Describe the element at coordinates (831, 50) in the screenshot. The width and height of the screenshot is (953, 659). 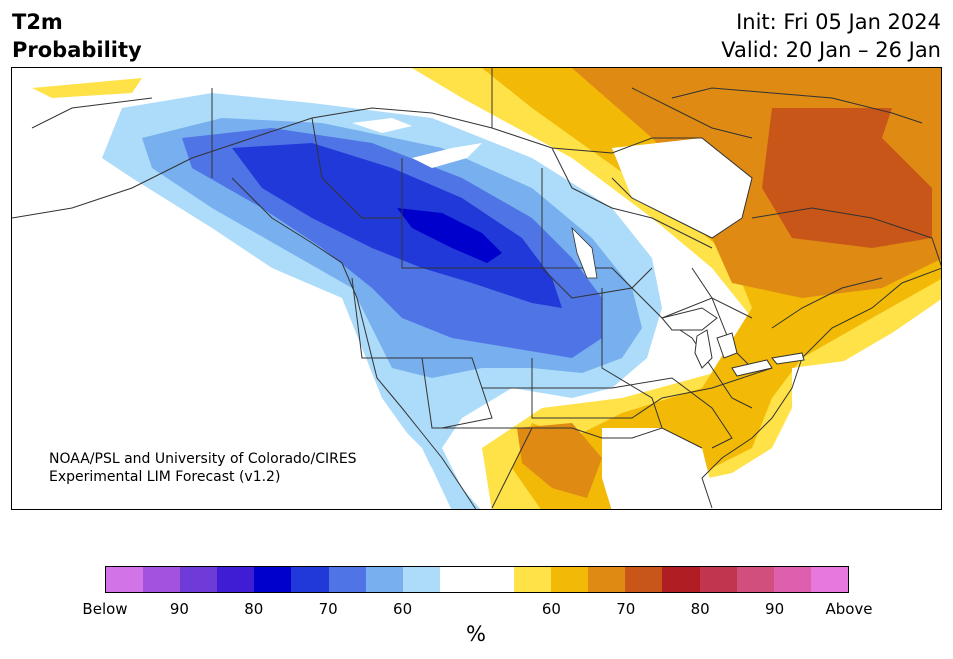
I see `valid-range: Valid: 20 Jan – 26 Jan` at that location.